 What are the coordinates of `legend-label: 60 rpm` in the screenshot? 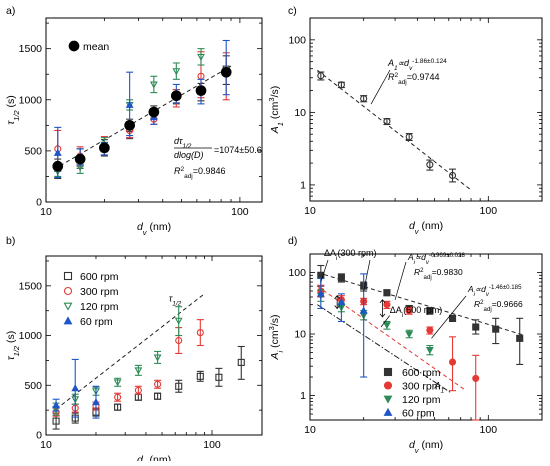 It's located at (418, 414).